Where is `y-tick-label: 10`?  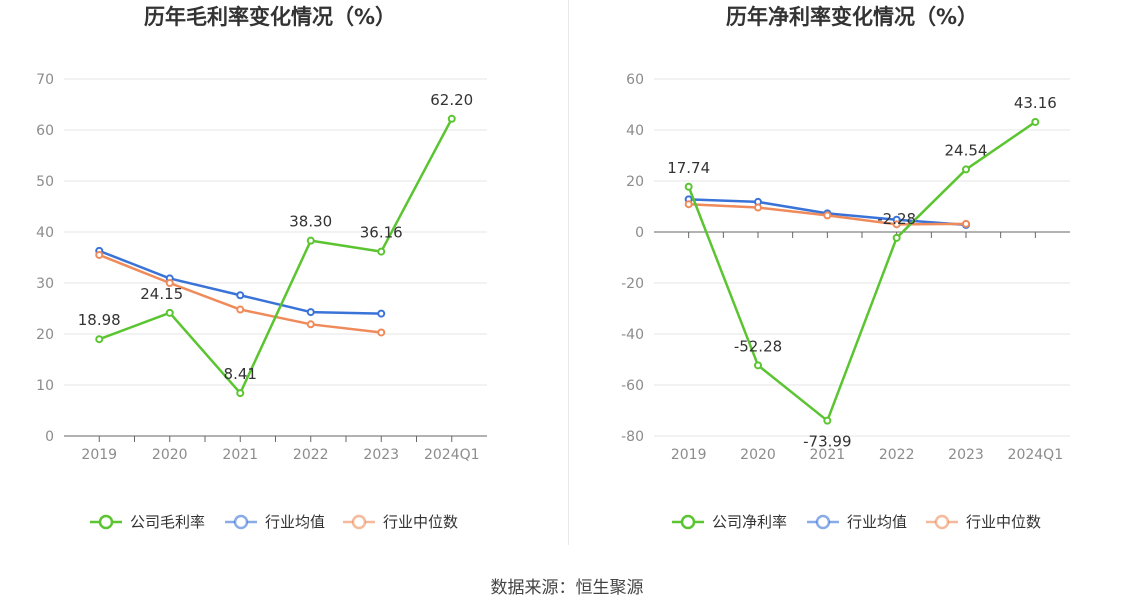 y-tick-label: 10 is located at coordinates (45, 386).